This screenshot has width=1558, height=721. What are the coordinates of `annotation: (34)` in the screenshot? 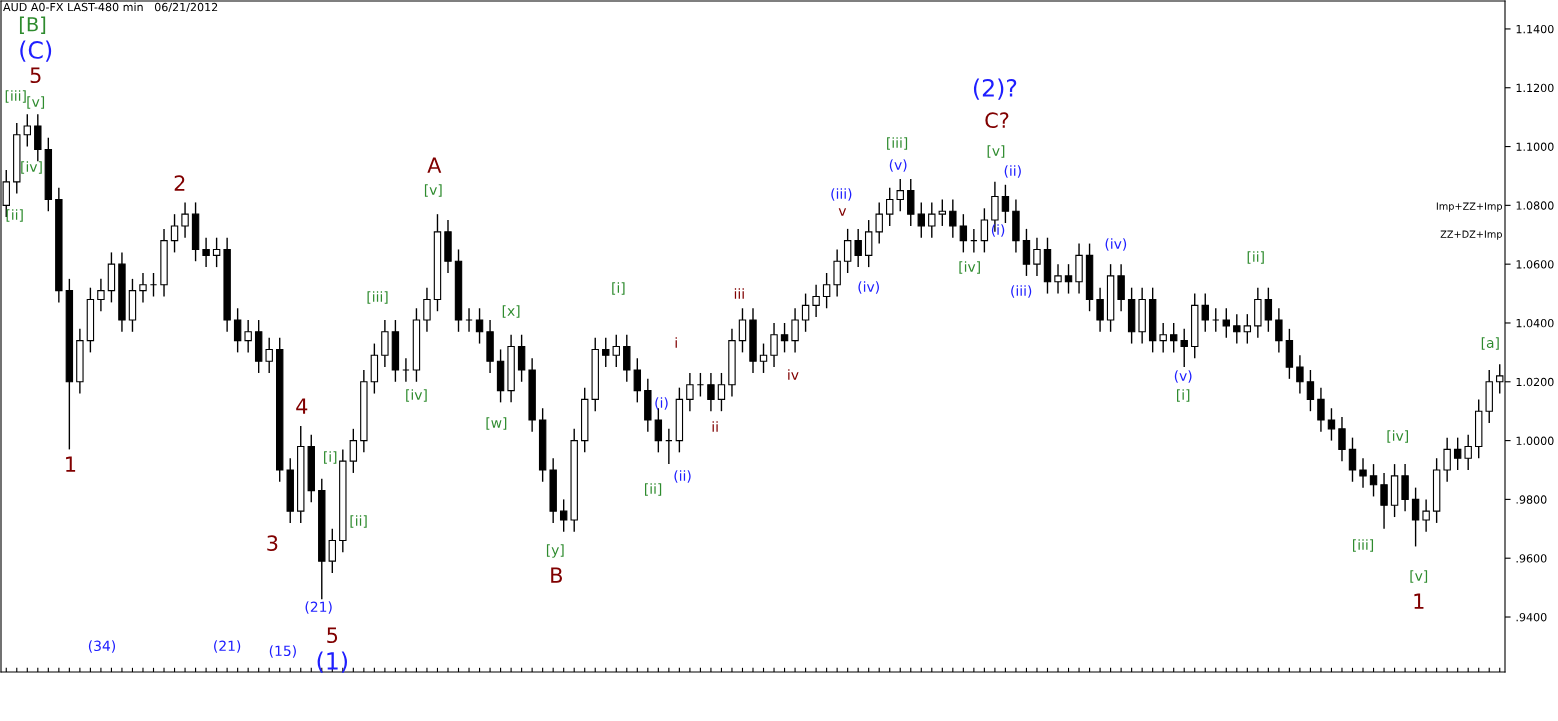 It's located at (102, 646).